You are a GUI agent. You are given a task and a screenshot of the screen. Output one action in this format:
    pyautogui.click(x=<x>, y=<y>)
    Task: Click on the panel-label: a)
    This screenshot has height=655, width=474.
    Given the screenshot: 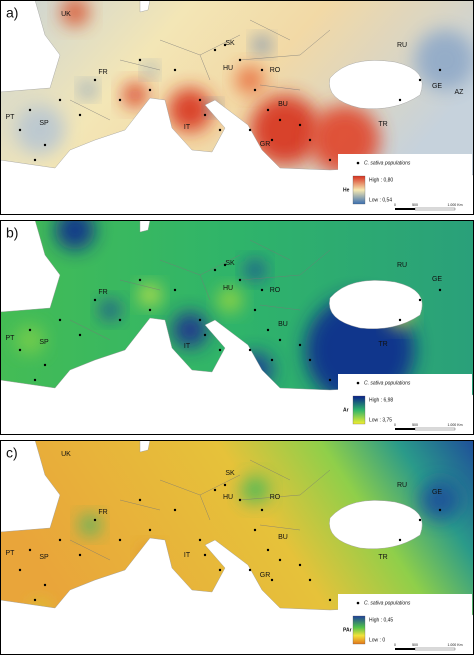 What is the action you would take?
    pyautogui.click(x=12, y=13)
    